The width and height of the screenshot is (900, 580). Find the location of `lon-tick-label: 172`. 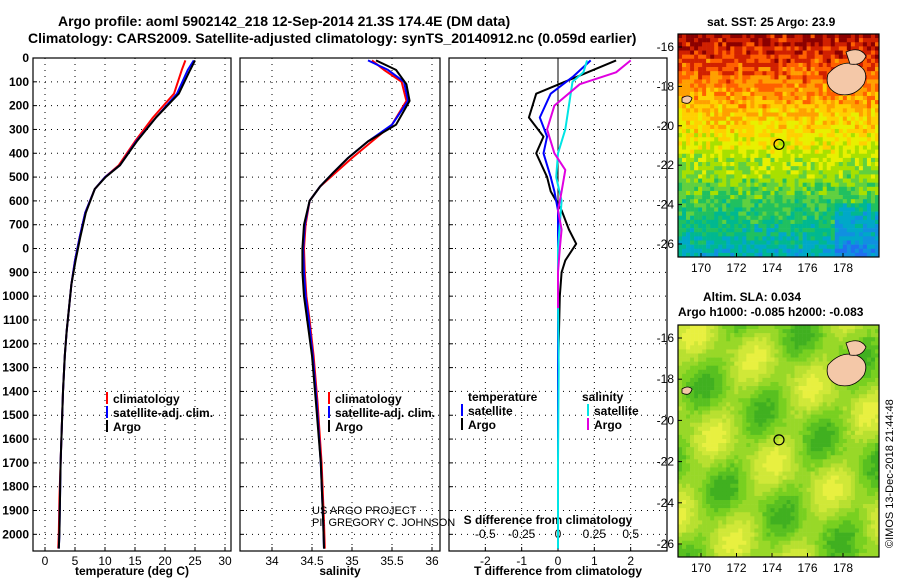

lon-tick-label: 172 is located at coordinates (736, 268).